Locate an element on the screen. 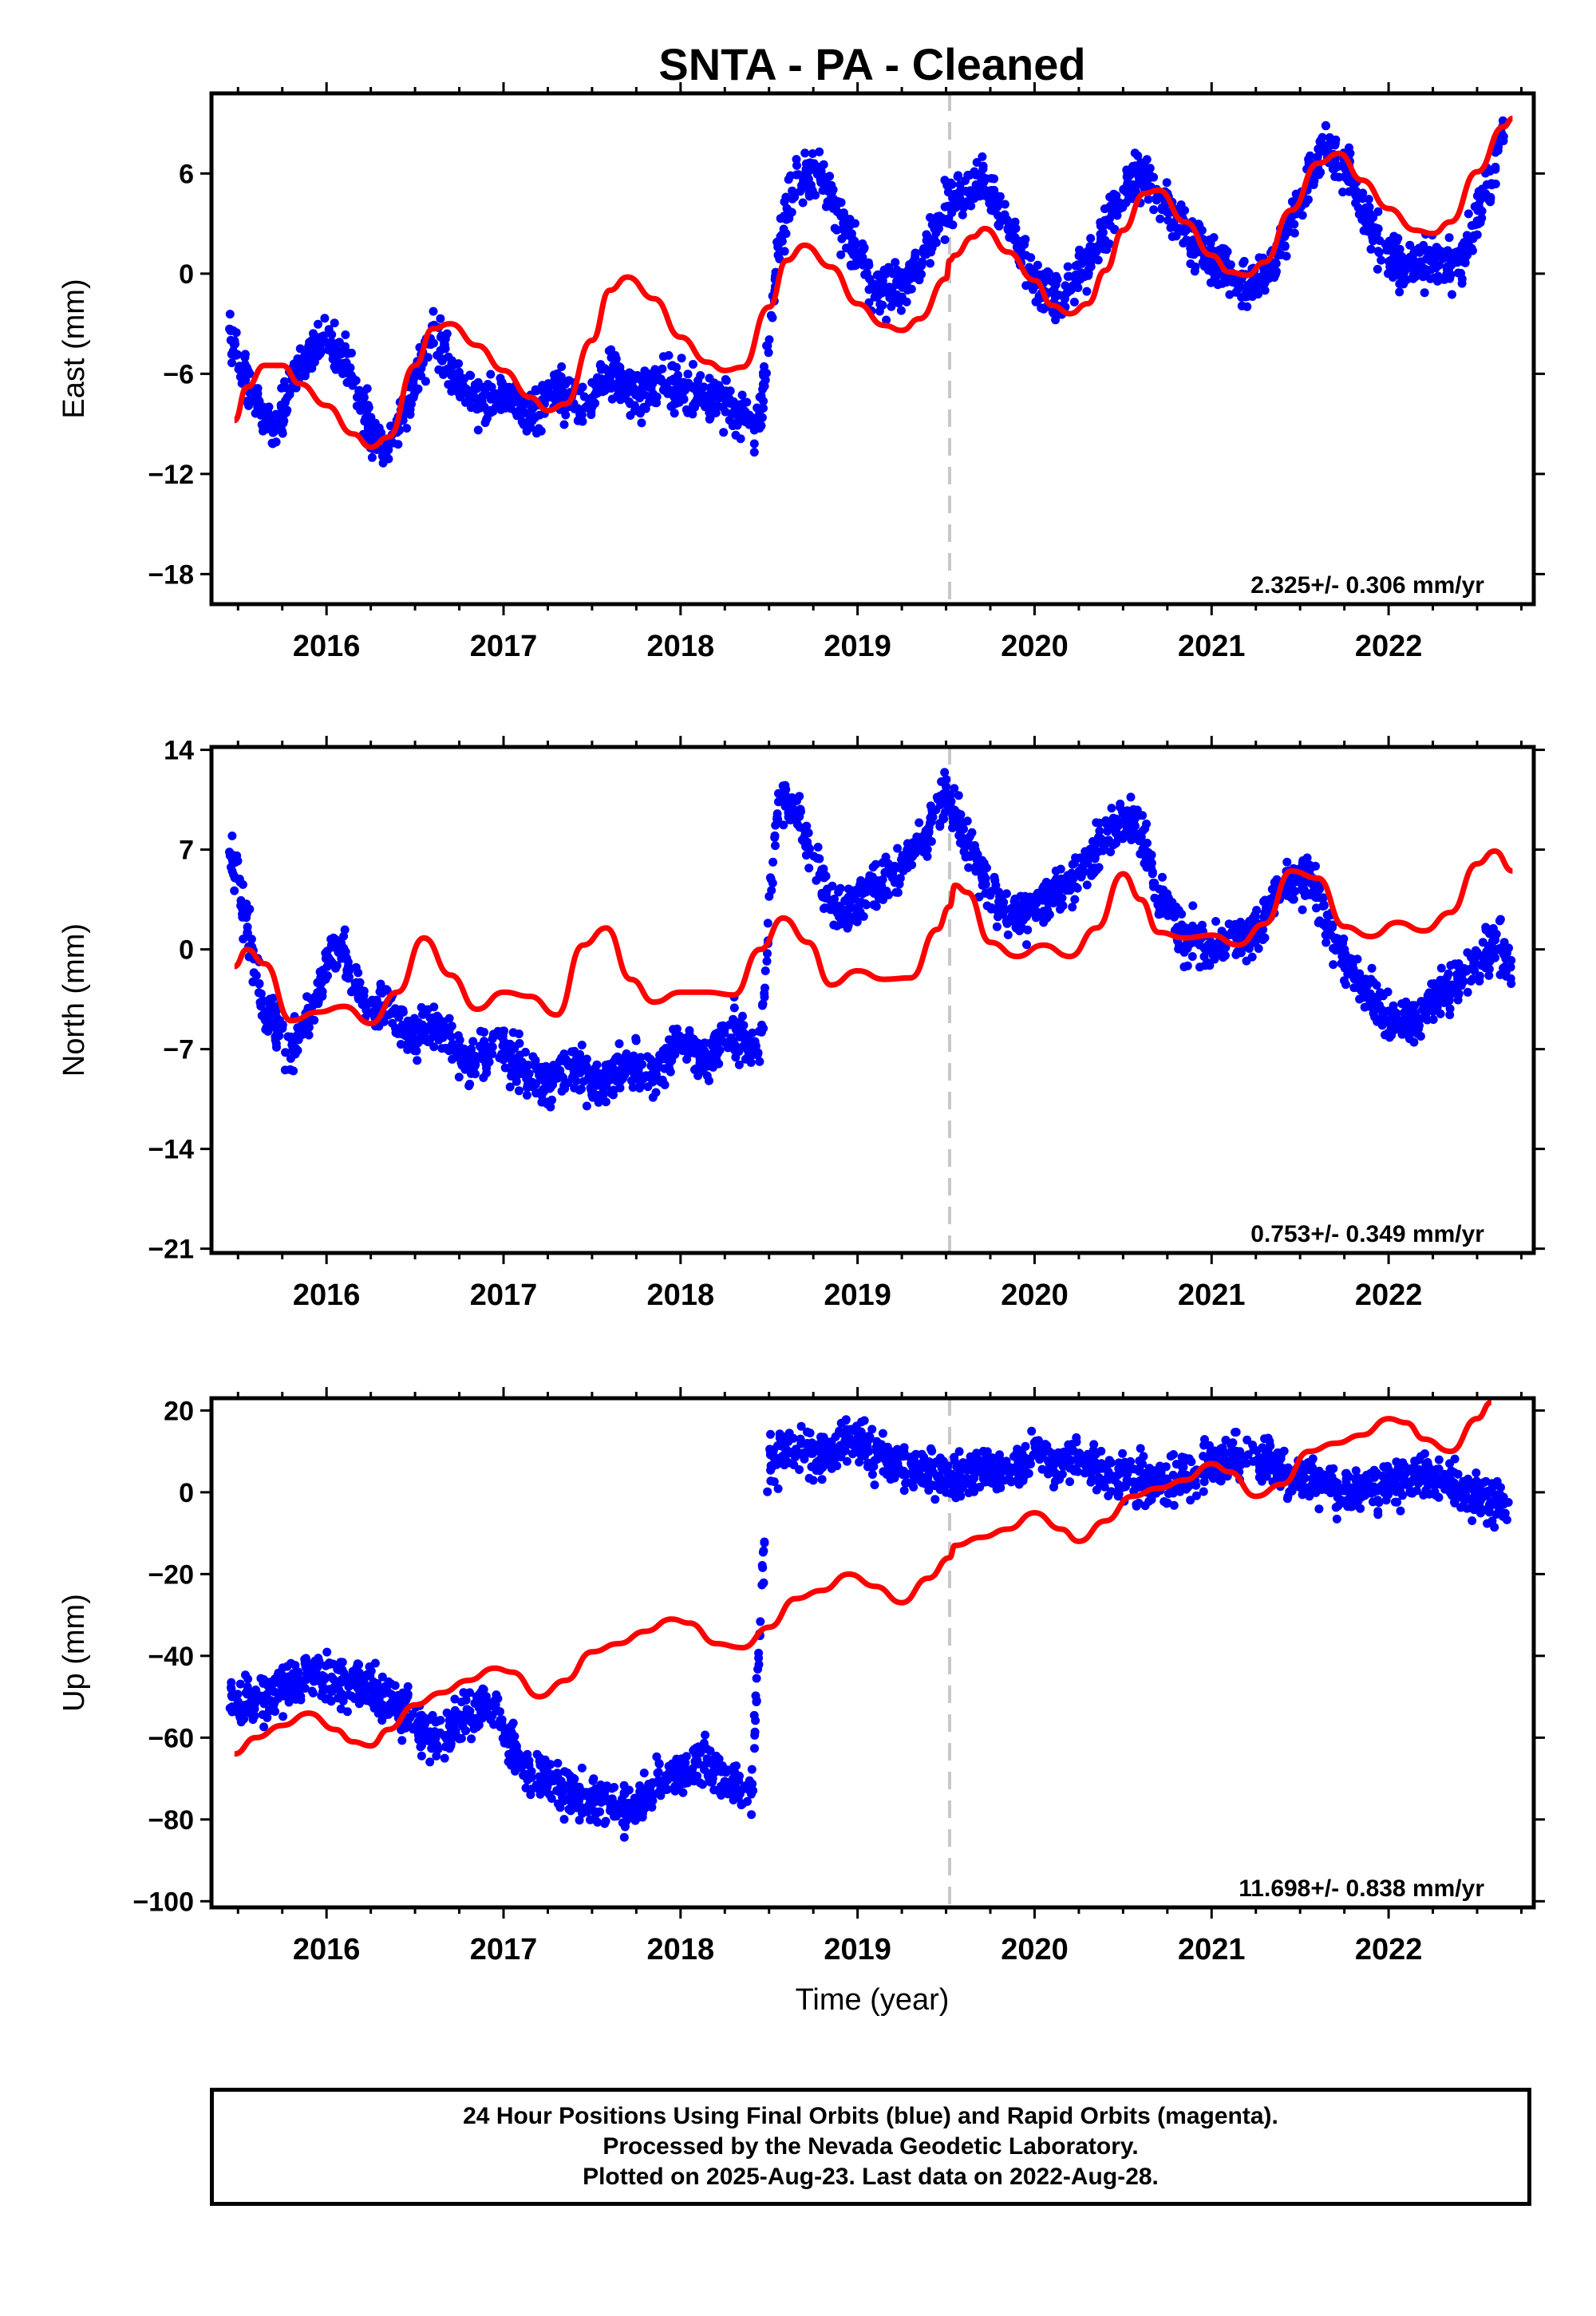  y-tick-label: 6 is located at coordinates (186, 174).